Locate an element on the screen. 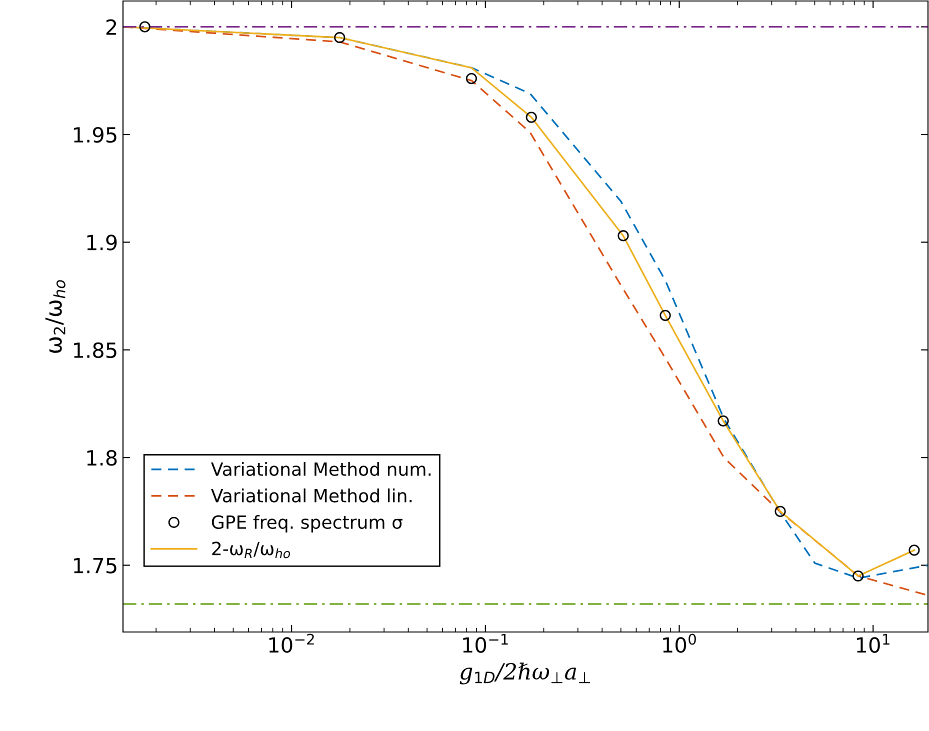 The width and height of the screenshot is (929, 731). x-tick-label: 10$^{−1}$ is located at coordinates (485, 643).